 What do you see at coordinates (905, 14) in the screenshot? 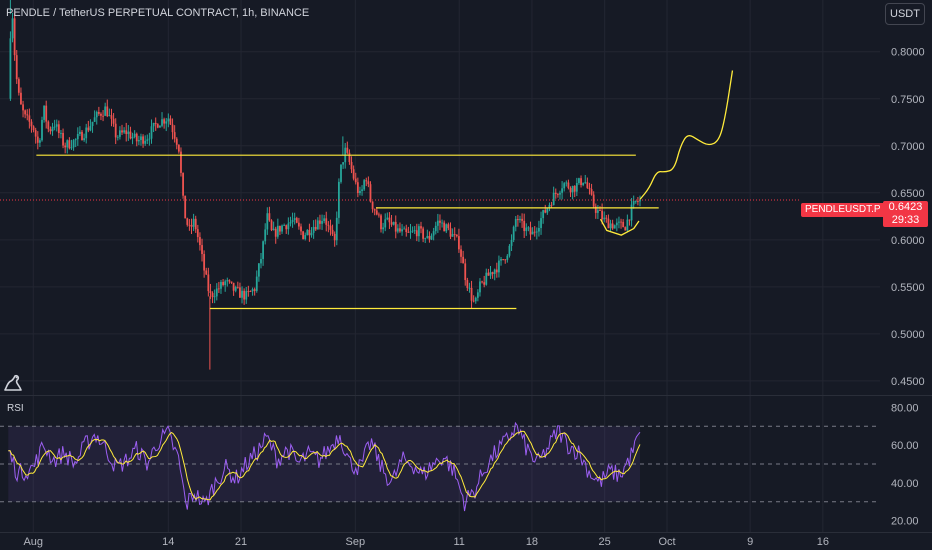
I see `currency-button: USDT` at bounding box center [905, 14].